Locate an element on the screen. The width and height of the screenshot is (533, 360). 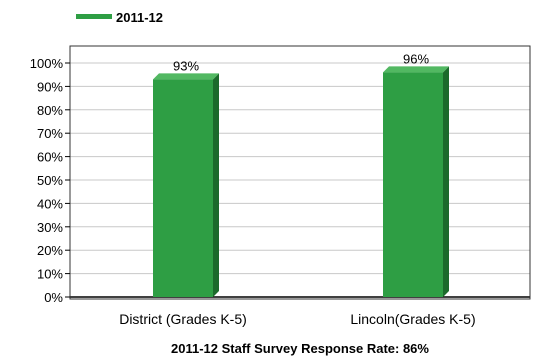
x-category-label: District (Grades K-5) is located at coordinates (183, 319).